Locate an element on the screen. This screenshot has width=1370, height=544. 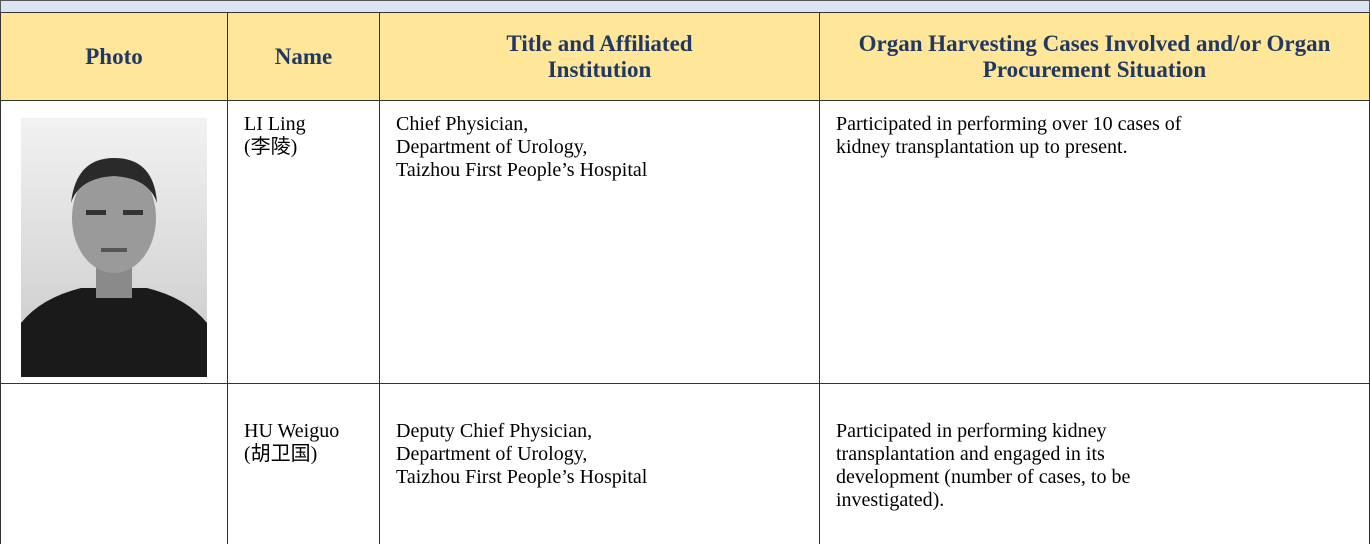
text-line: (胡卫国) is located at coordinates (281, 454).